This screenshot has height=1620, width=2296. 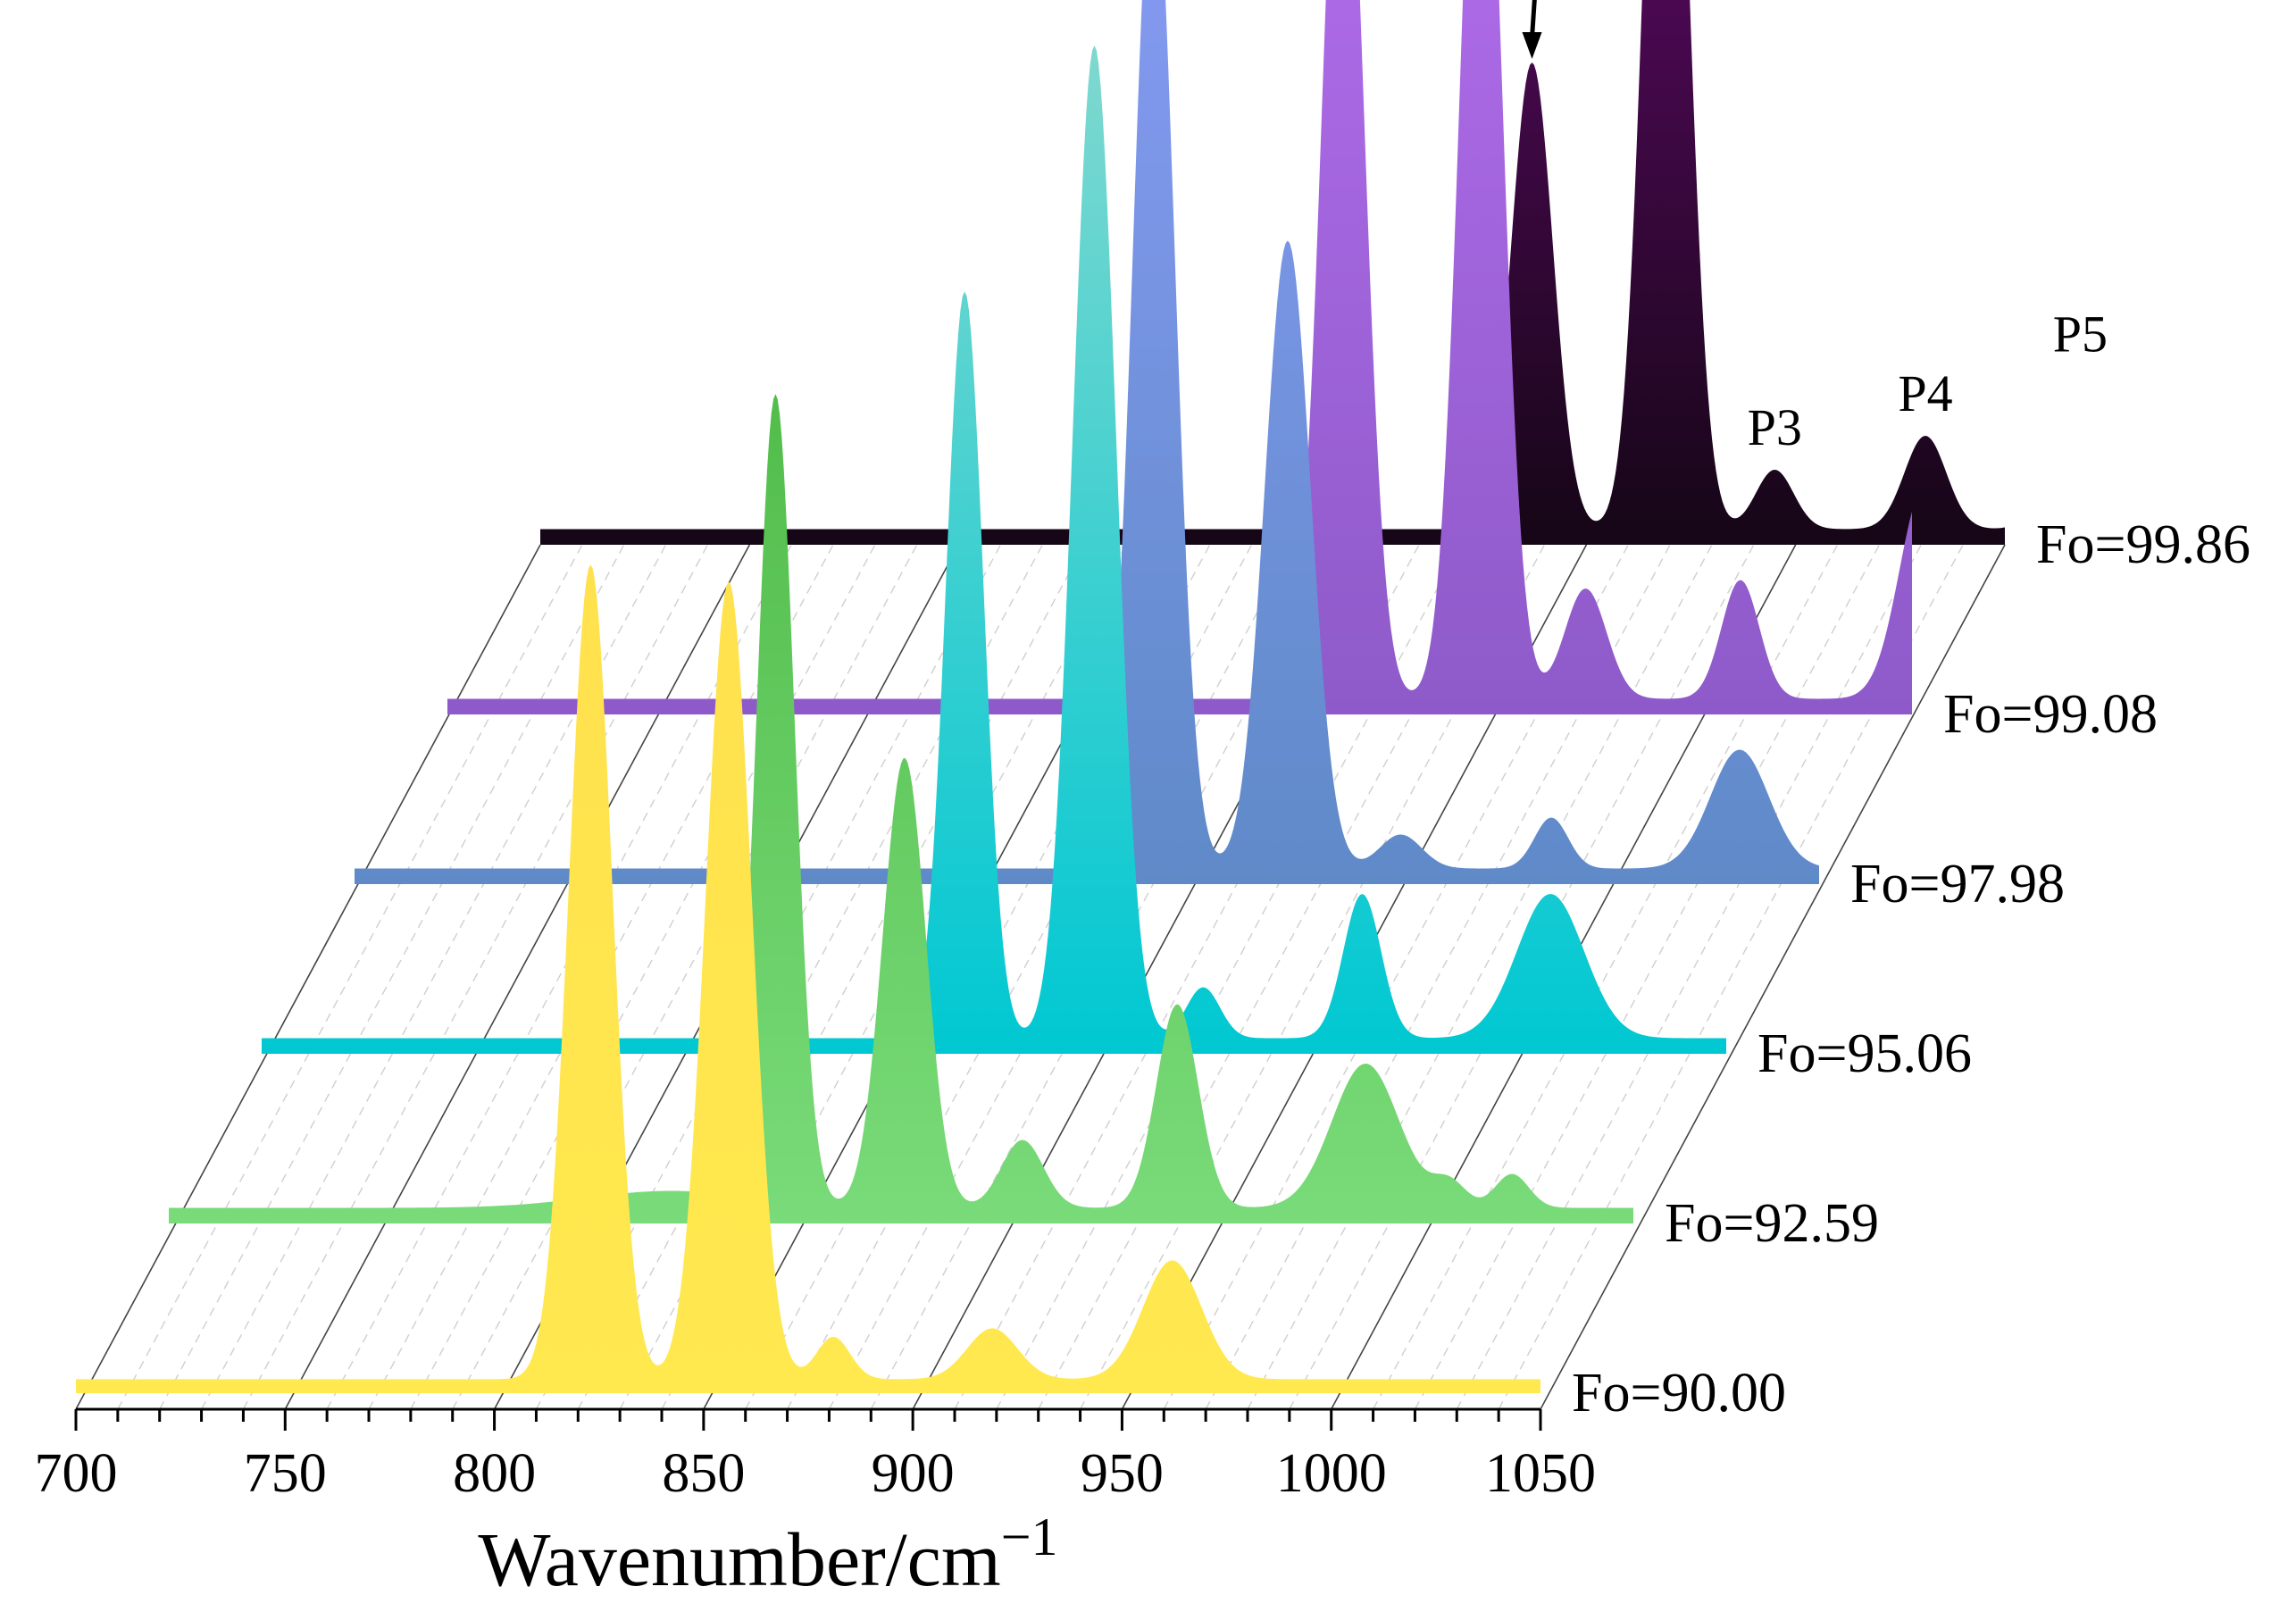 What do you see at coordinates (1029, 1536) in the screenshot?
I see `x-axis-title-superscript: −1` at bounding box center [1029, 1536].